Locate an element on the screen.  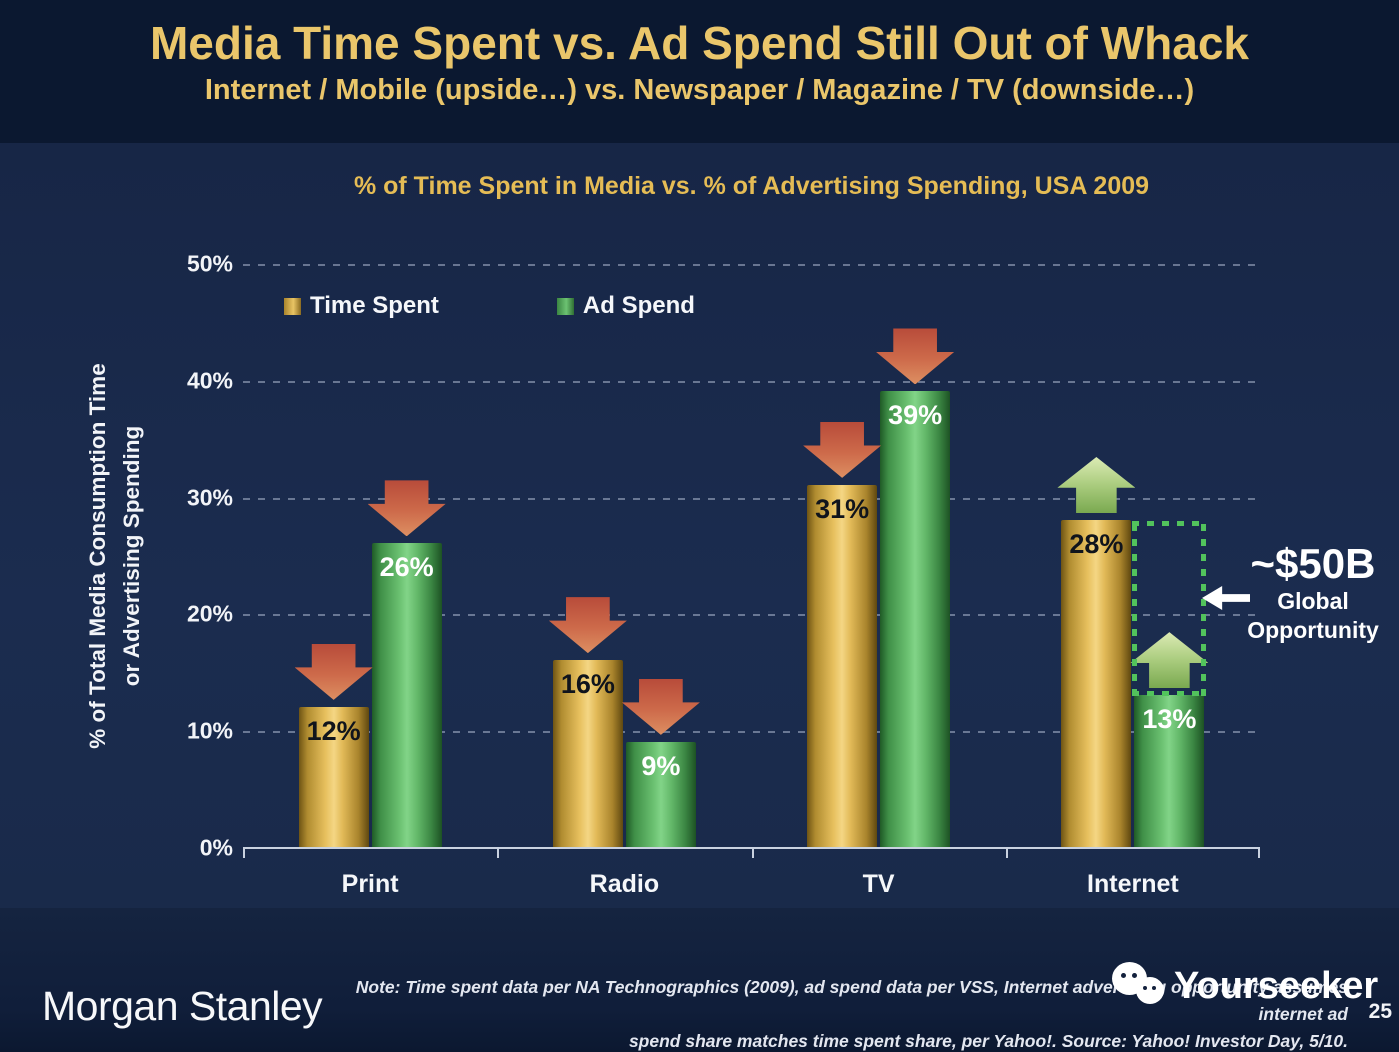
y-tick-label-10: 10% is located at coordinates (209, 730).